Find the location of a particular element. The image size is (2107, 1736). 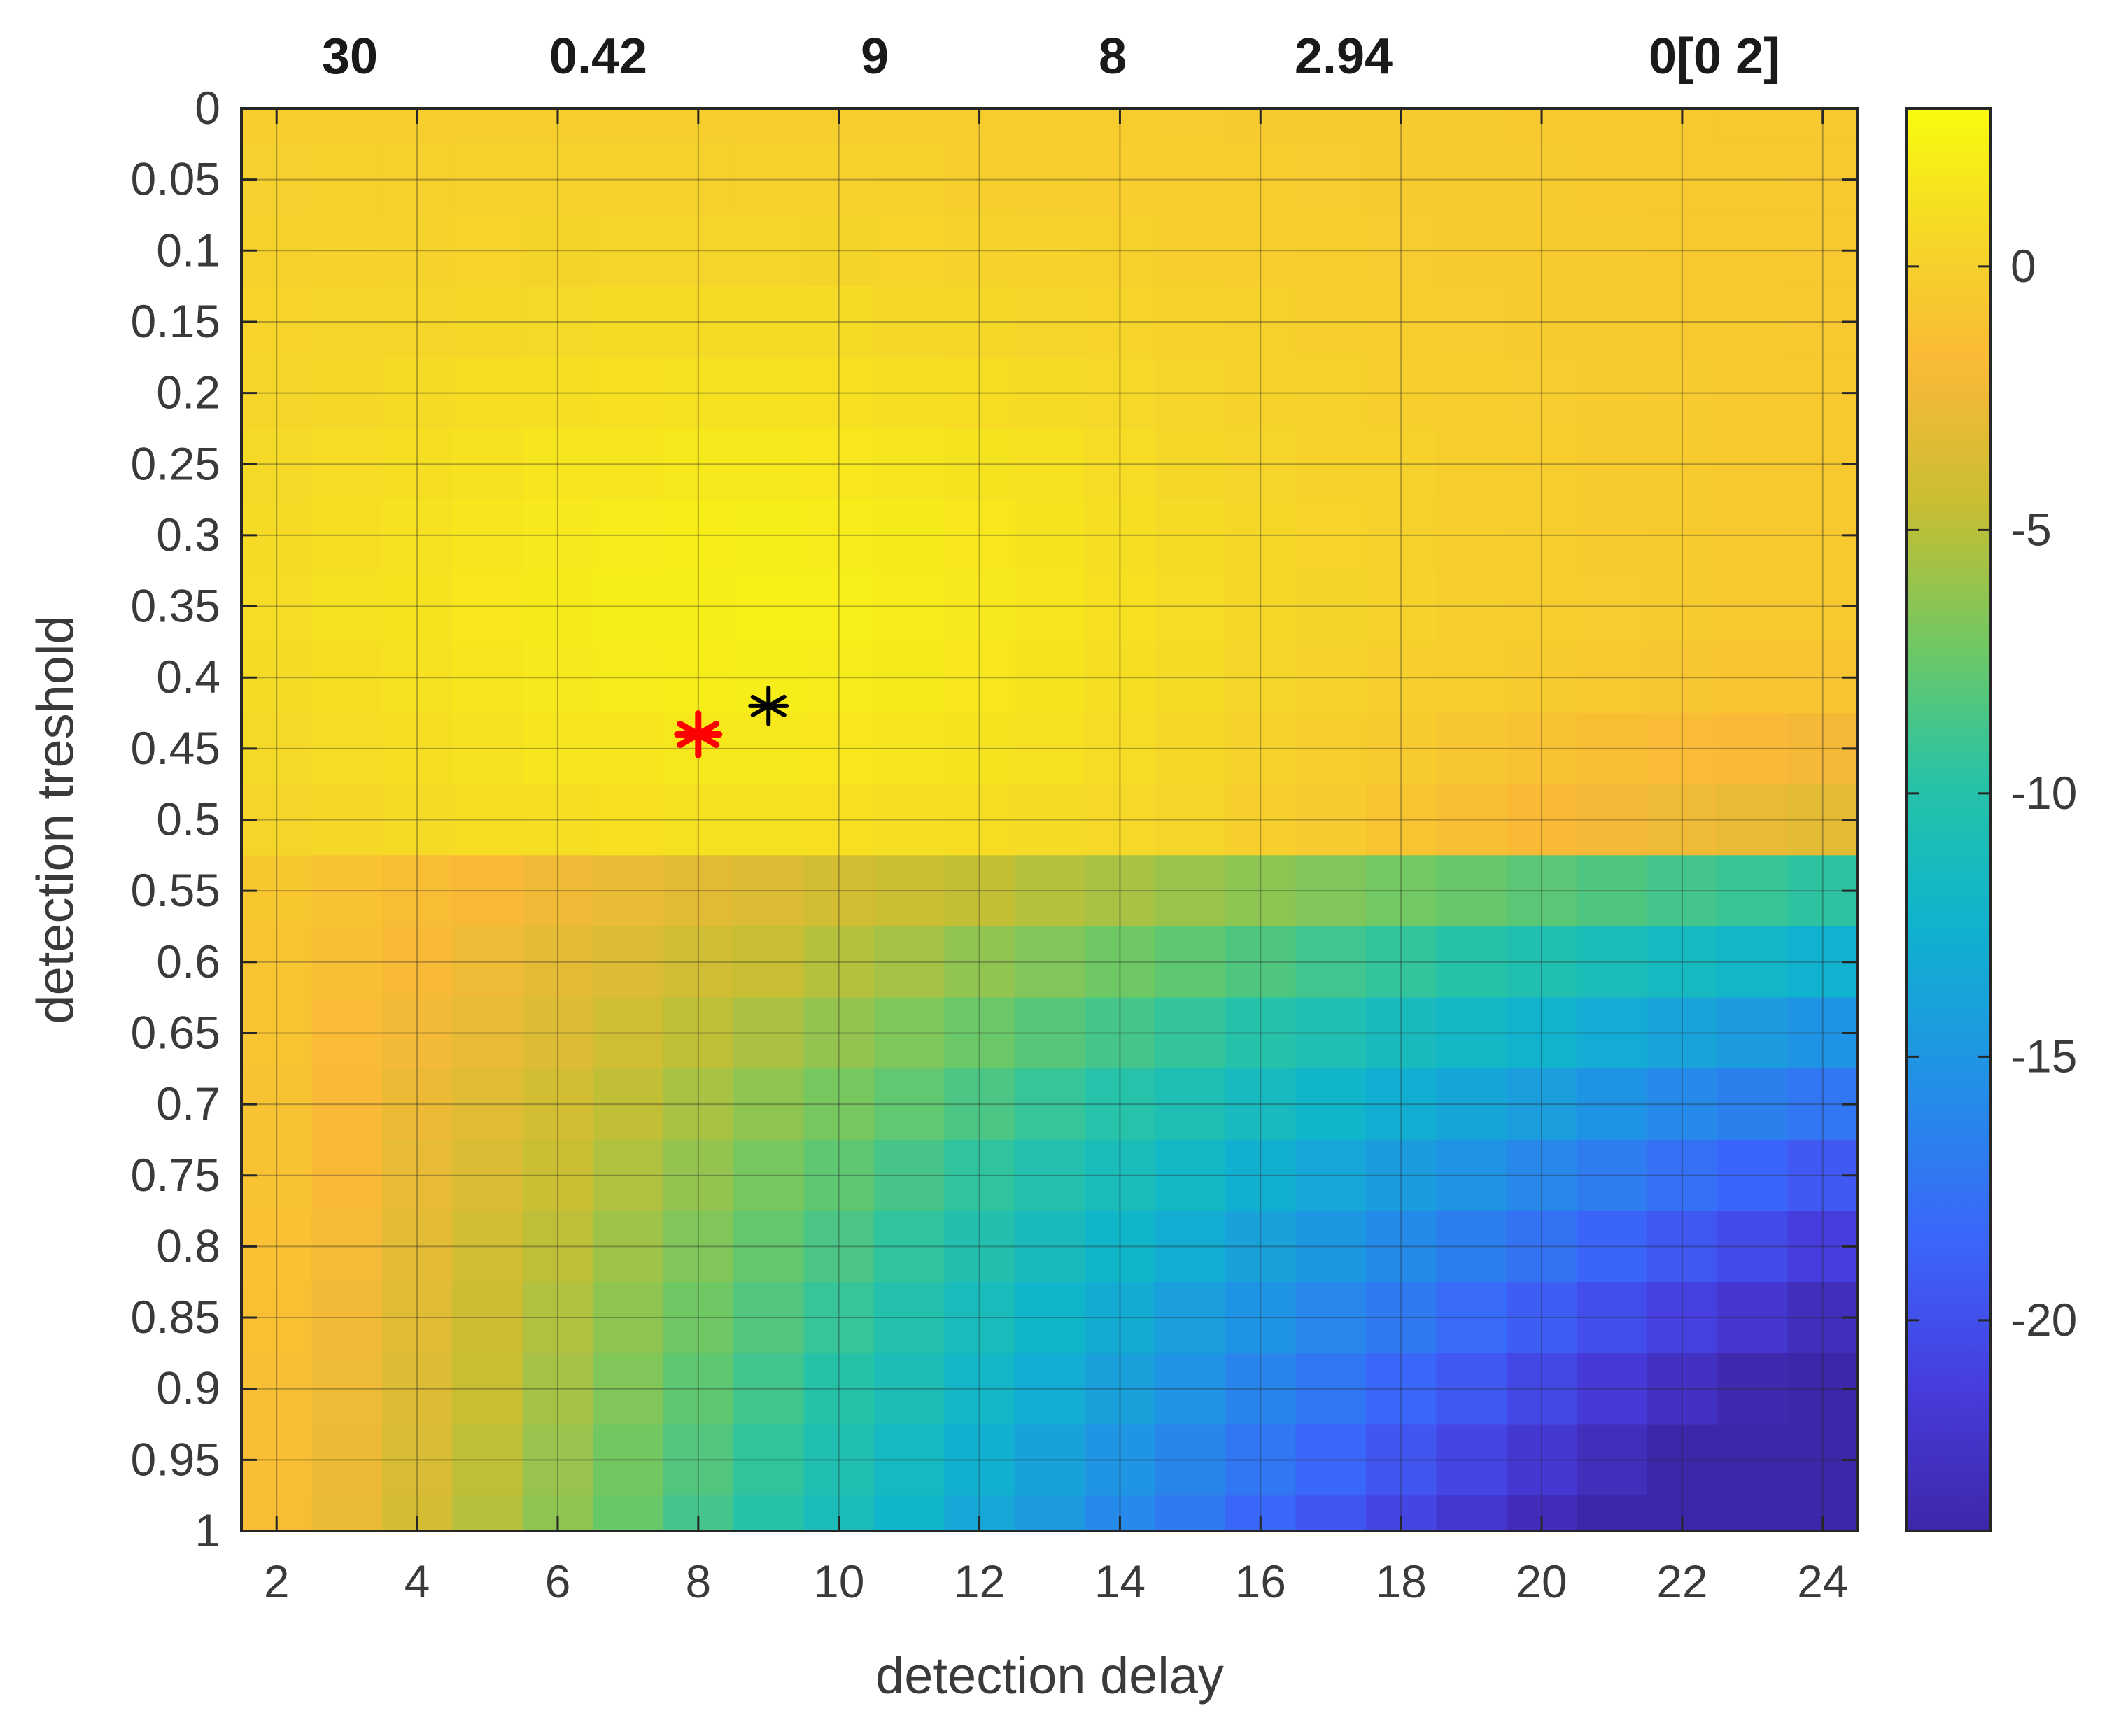

y-tick-label: 0.4 is located at coordinates (188, 677).